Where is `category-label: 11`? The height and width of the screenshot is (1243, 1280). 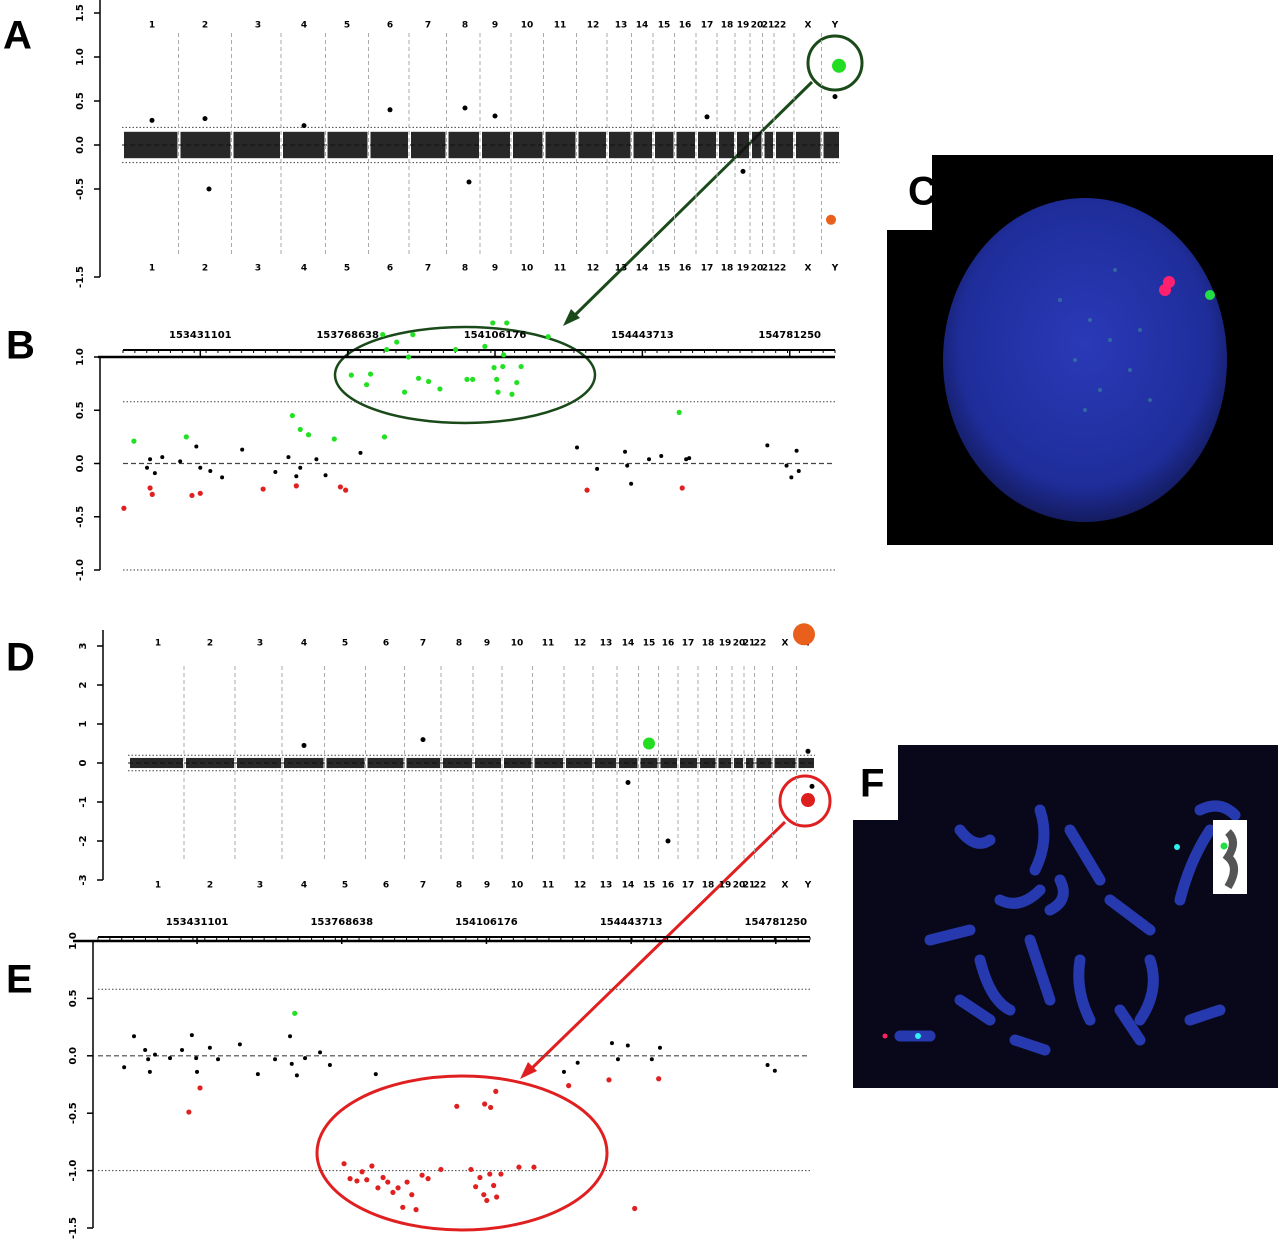
category-label: 11 is located at coordinates (548, 886).